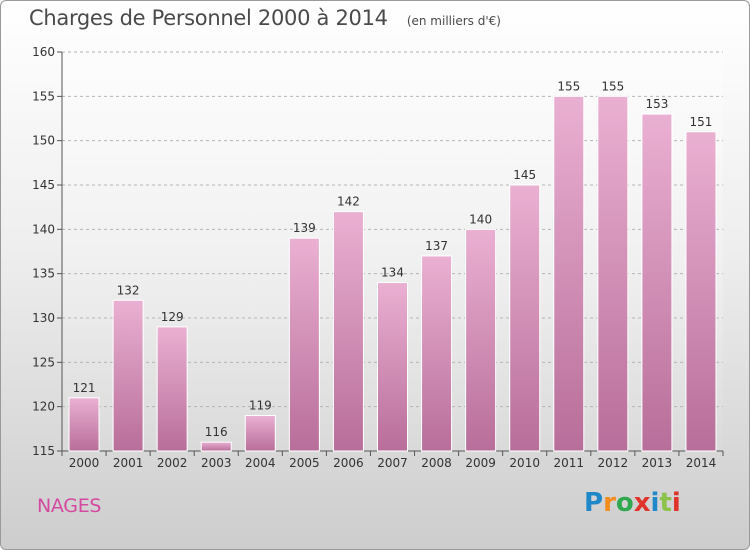 The image size is (750, 550). I want to click on bar-2000, so click(84, 424).